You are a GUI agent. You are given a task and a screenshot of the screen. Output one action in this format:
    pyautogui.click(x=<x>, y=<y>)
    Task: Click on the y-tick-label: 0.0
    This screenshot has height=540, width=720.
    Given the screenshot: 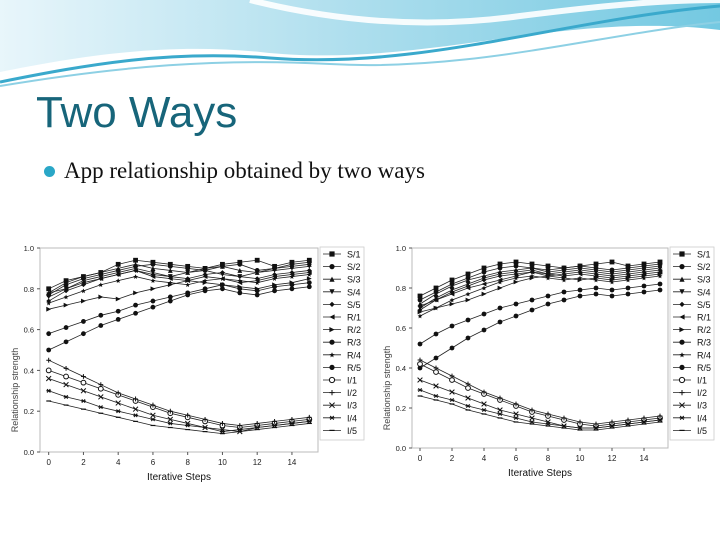 What is the action you would take?
    pyautogui.click(x=401, y=448)
    